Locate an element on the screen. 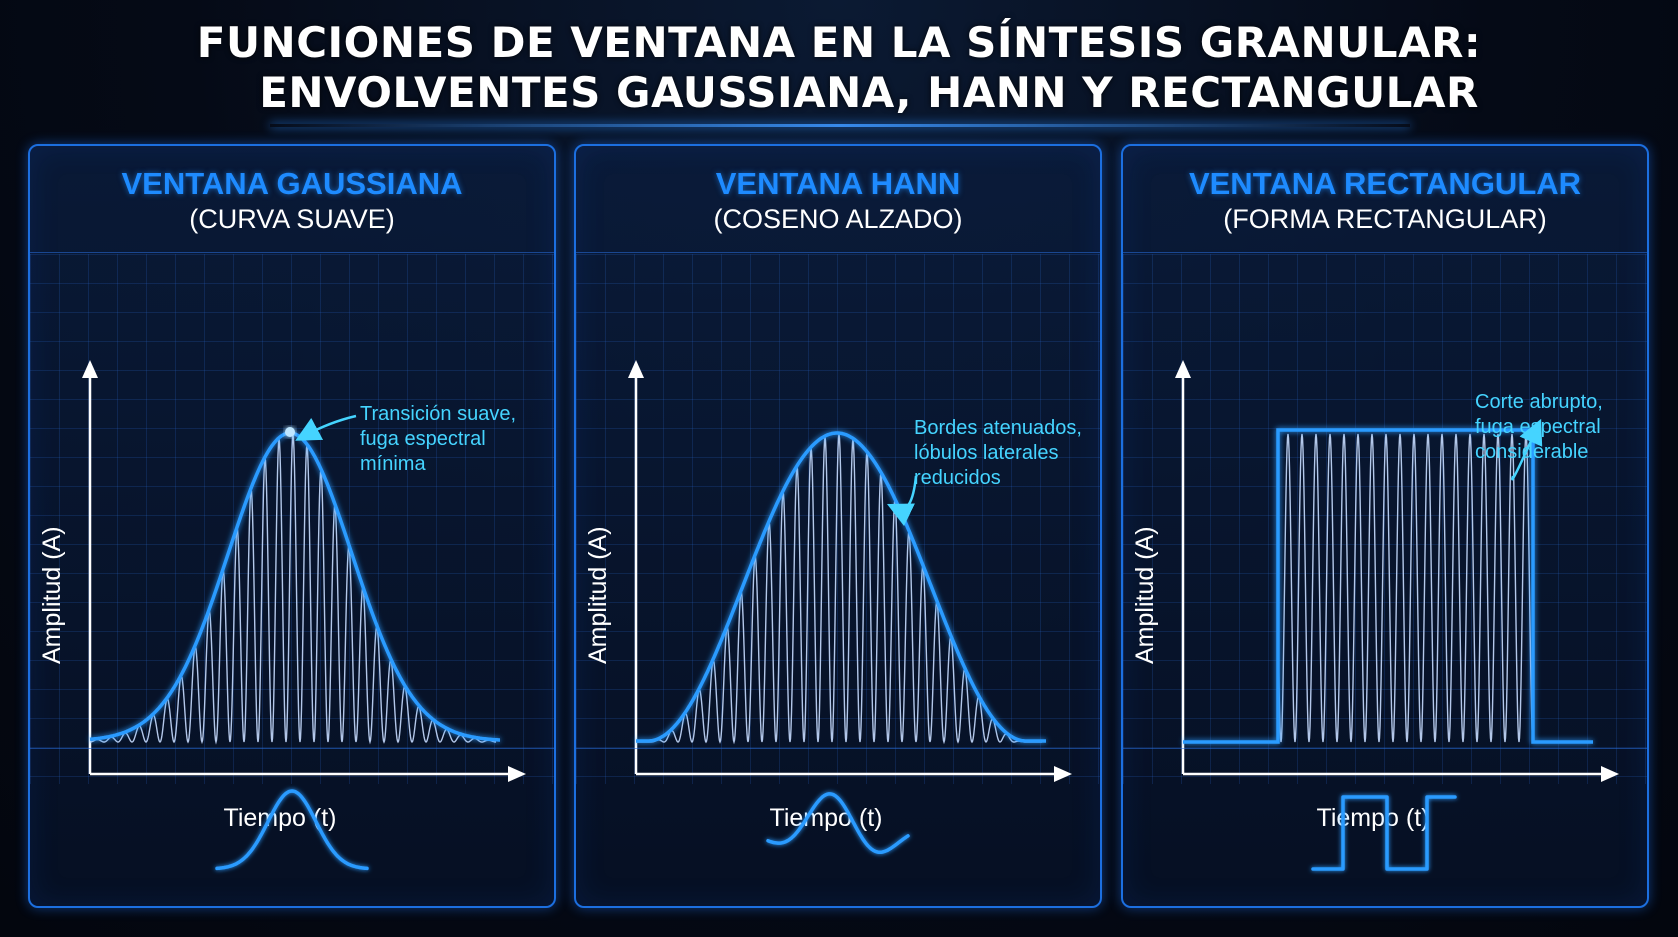  annotation-line: reducidos is located at coordinates (957, 478).